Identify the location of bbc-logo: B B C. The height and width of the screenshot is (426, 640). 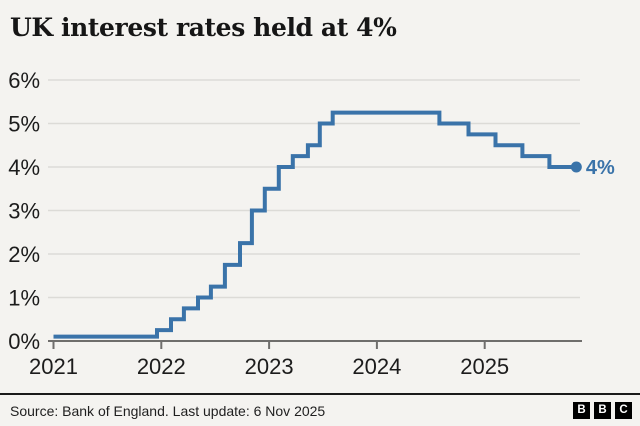
(602, 410).